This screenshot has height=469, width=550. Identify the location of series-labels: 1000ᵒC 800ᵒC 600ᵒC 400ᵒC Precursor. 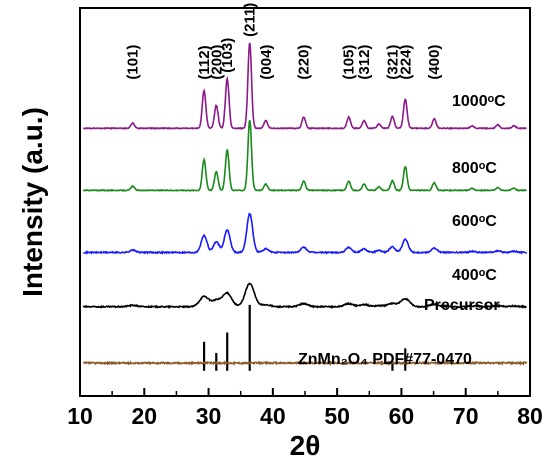
(465, 203).